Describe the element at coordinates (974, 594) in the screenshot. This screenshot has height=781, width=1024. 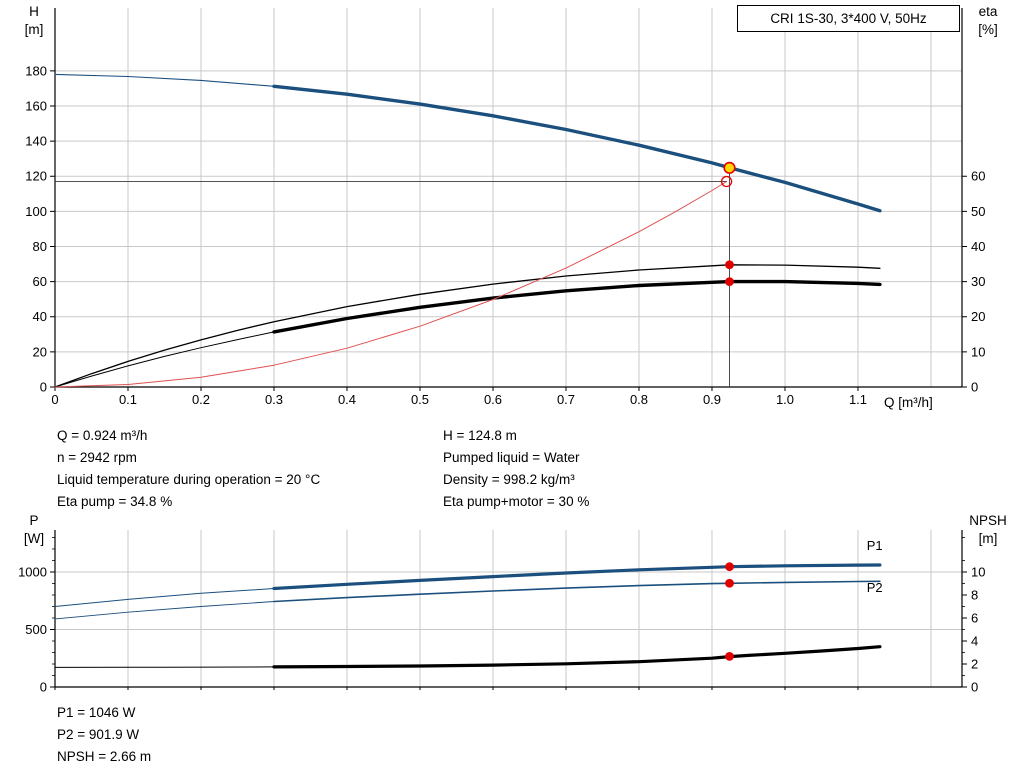
I see `tick-label: 8` at that location.